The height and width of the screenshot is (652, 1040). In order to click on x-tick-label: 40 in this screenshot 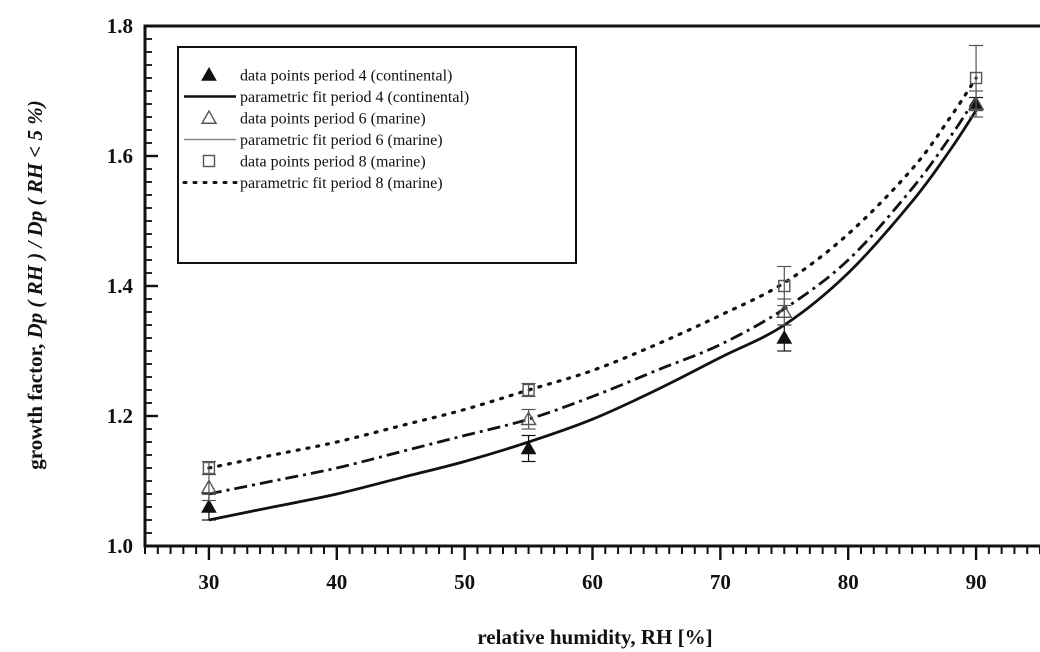, I will do `click(336, 582)`.